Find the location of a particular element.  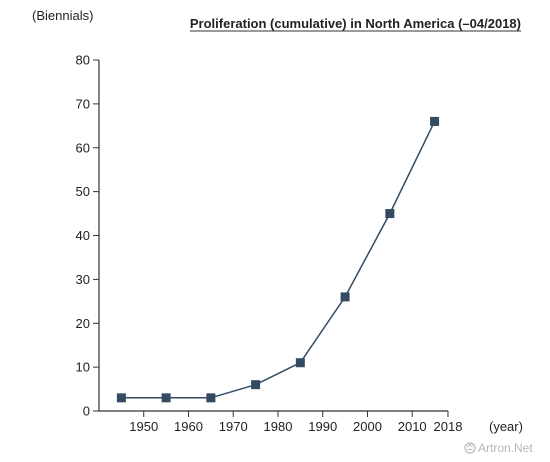

y-tick-label: 10 is located at coordinates (83, 367).